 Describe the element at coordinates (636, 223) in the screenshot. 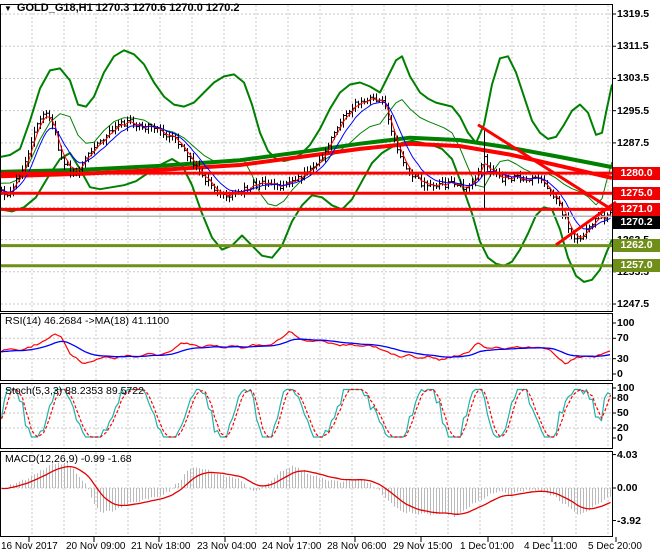

I see `current-price-badge: 1270.2` at that location.